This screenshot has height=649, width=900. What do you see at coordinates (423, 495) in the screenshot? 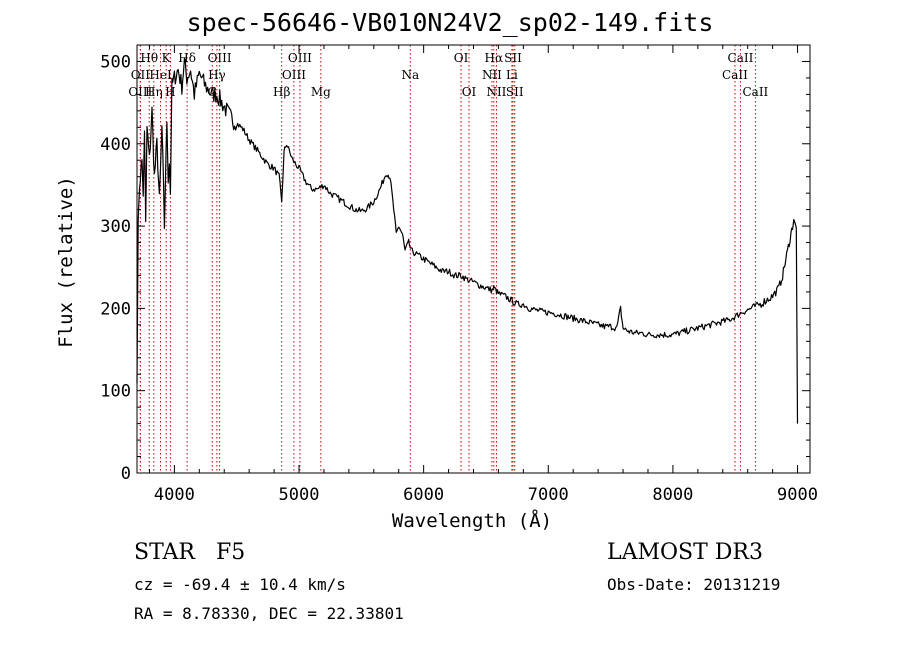
I see `x-tick-label: 6000` at bounding box center [423, 495].